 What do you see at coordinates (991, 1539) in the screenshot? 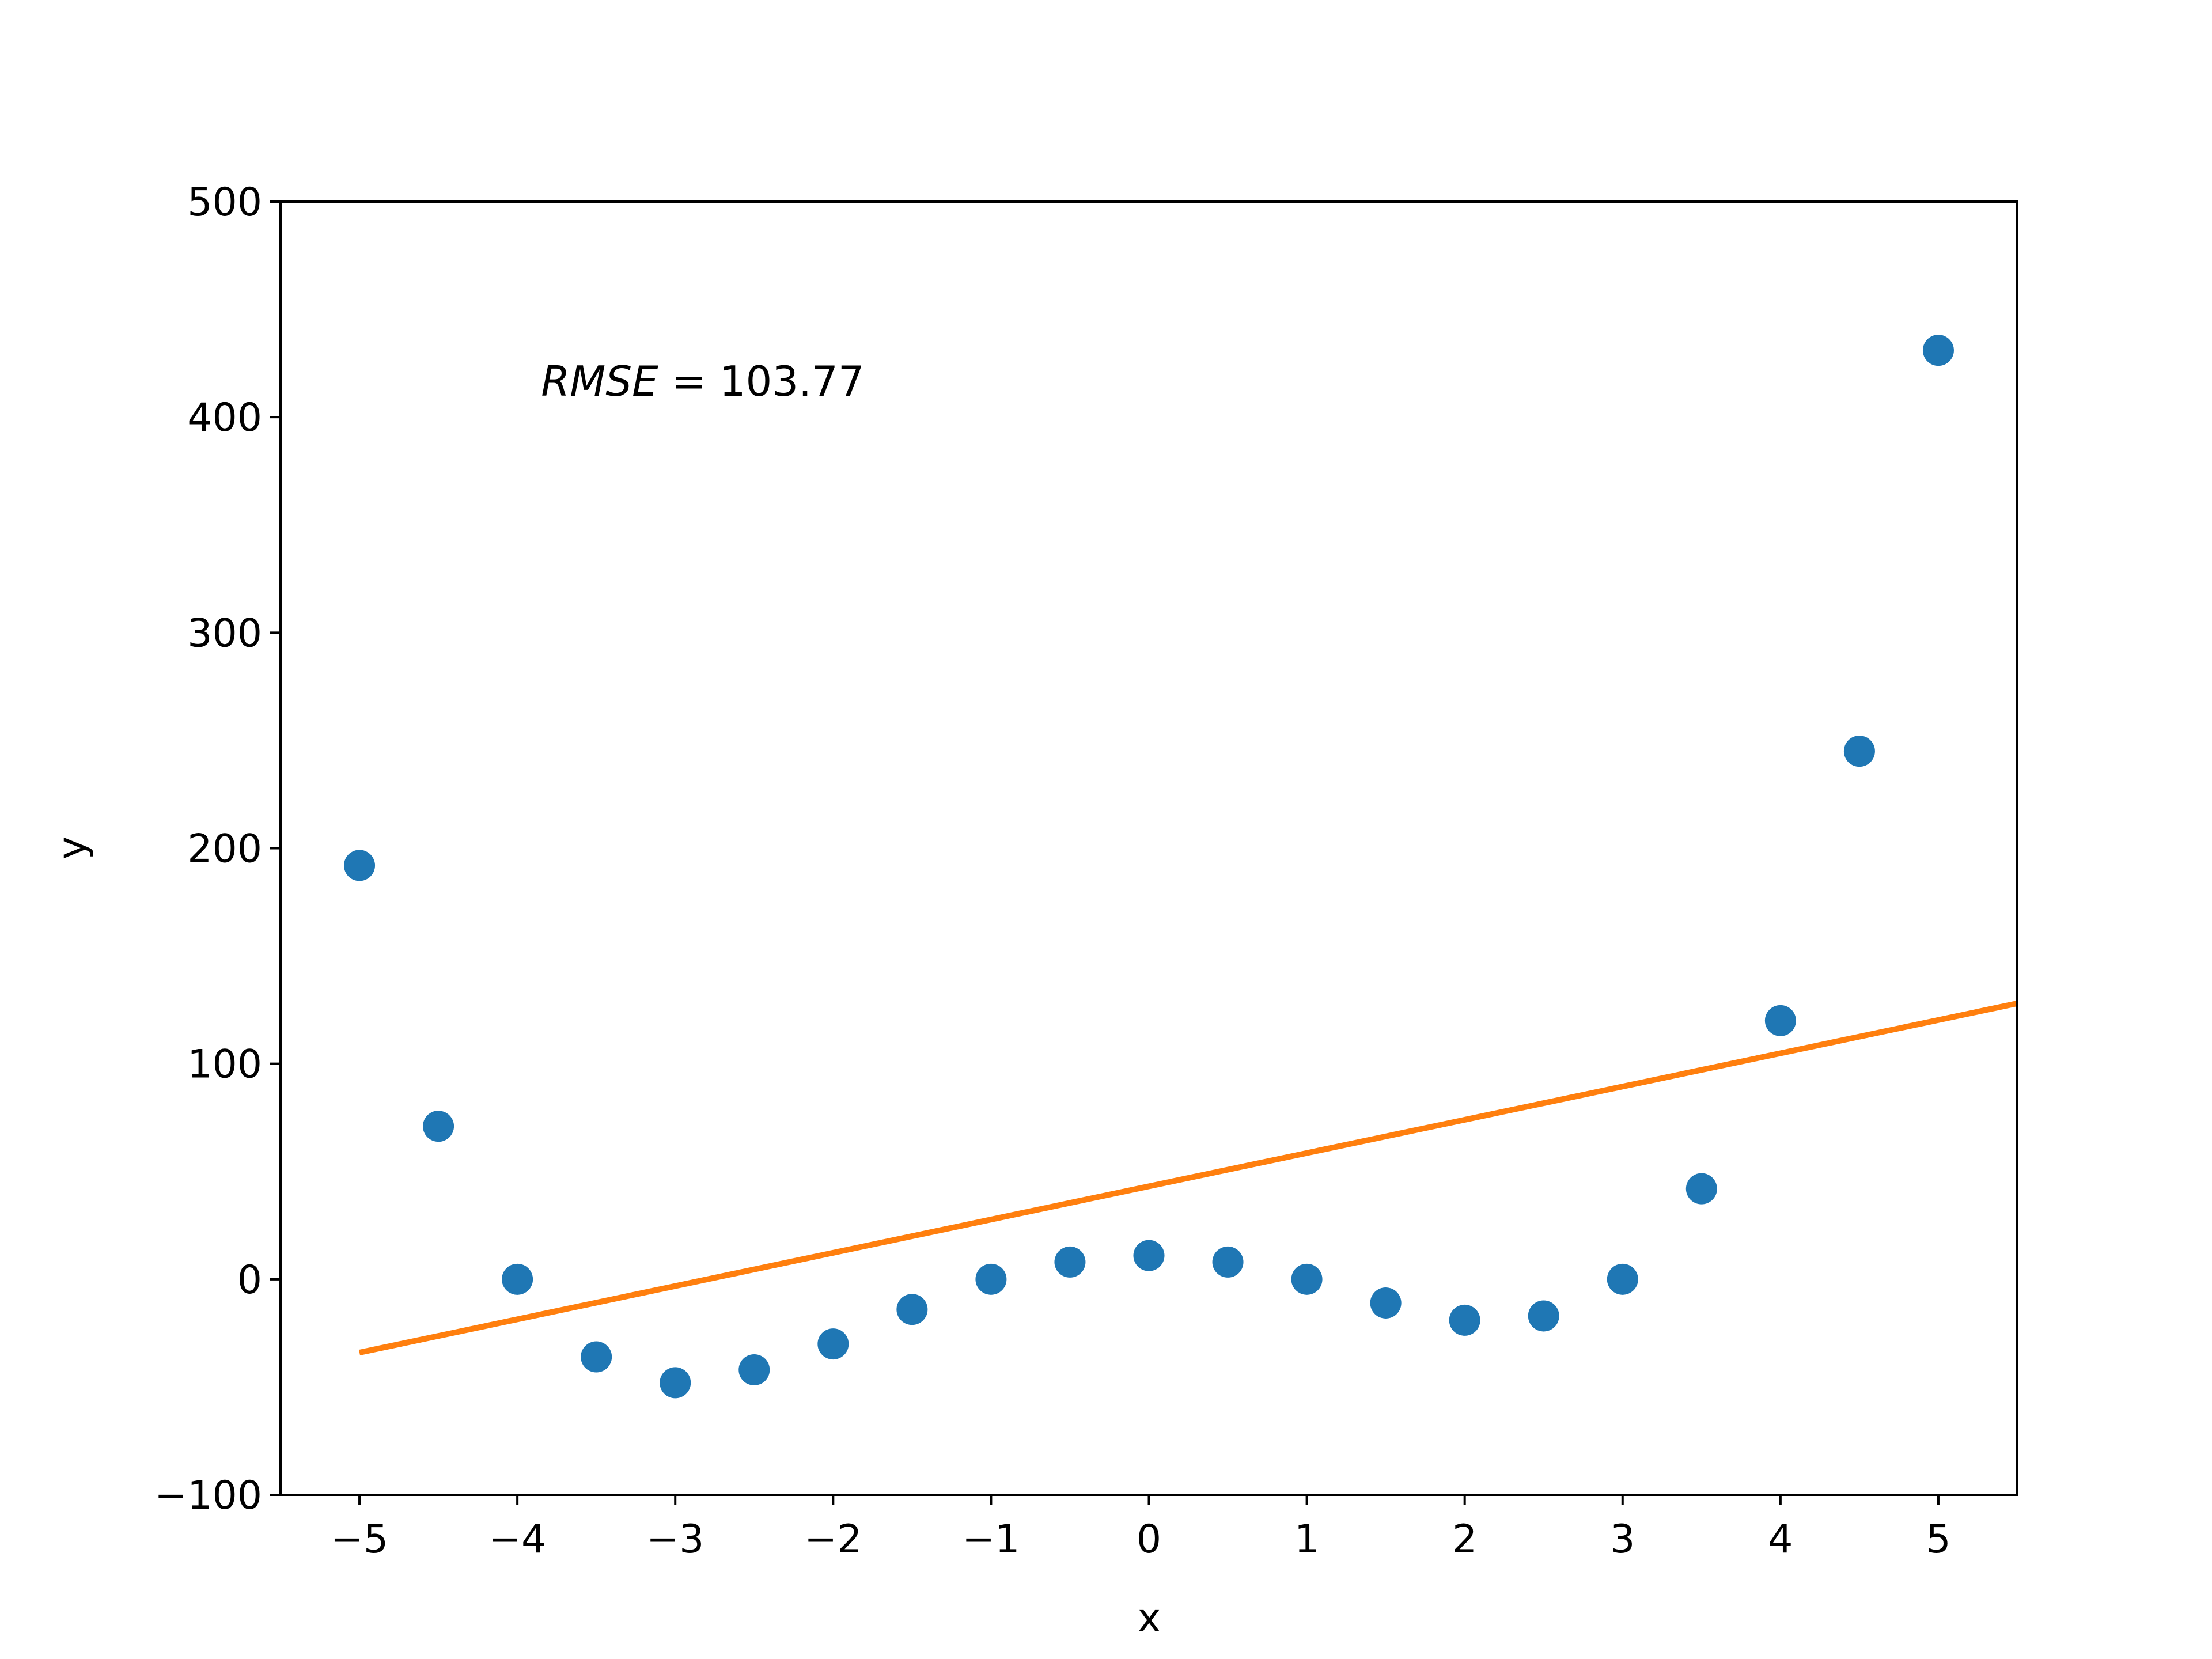
I see `x-tick-label: −1` at bounding box center [991, 1539].